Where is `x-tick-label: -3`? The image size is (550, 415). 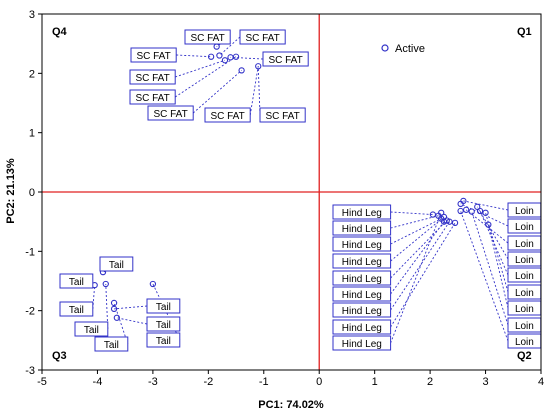
x-tick-label: -3 is located at coordinates (153, 382).